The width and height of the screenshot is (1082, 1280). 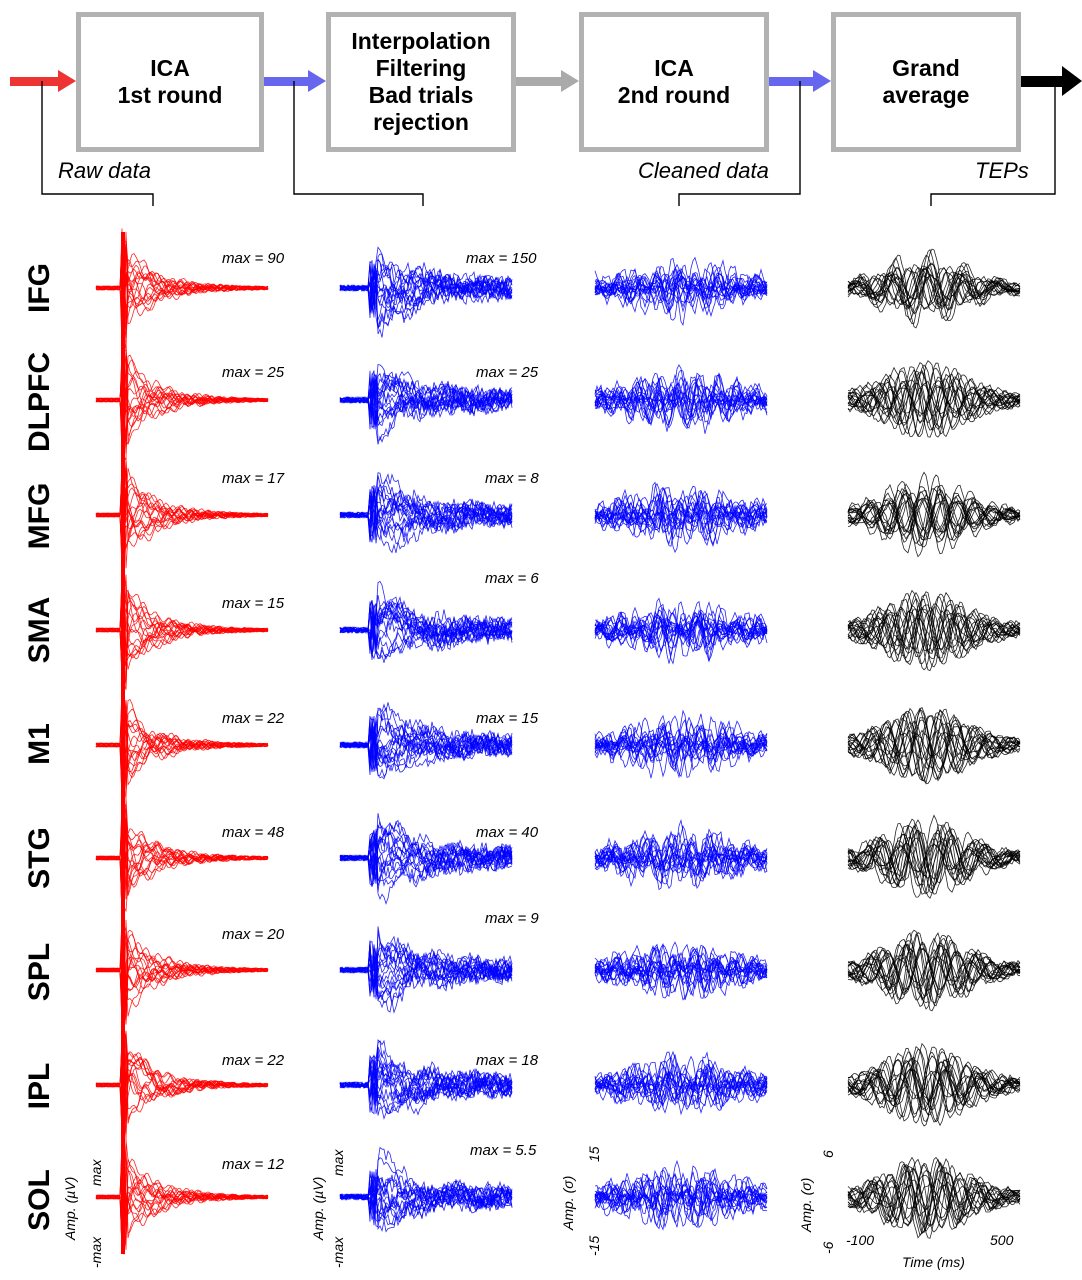 I want to click on box-line: 2nd round, so click(x=674, y=95).